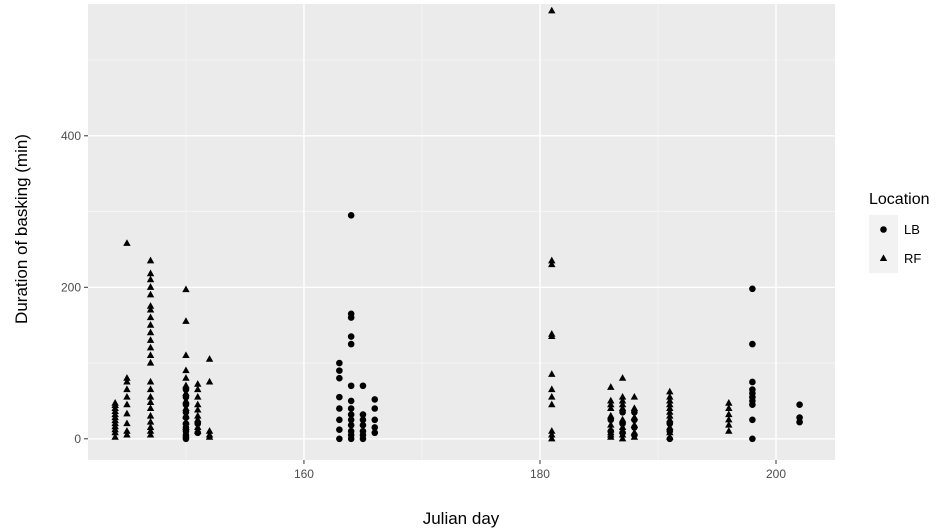  Describe the element at coordinates (912, 229) in the screenshot. I see `legend-label-lb: LB` at that location.